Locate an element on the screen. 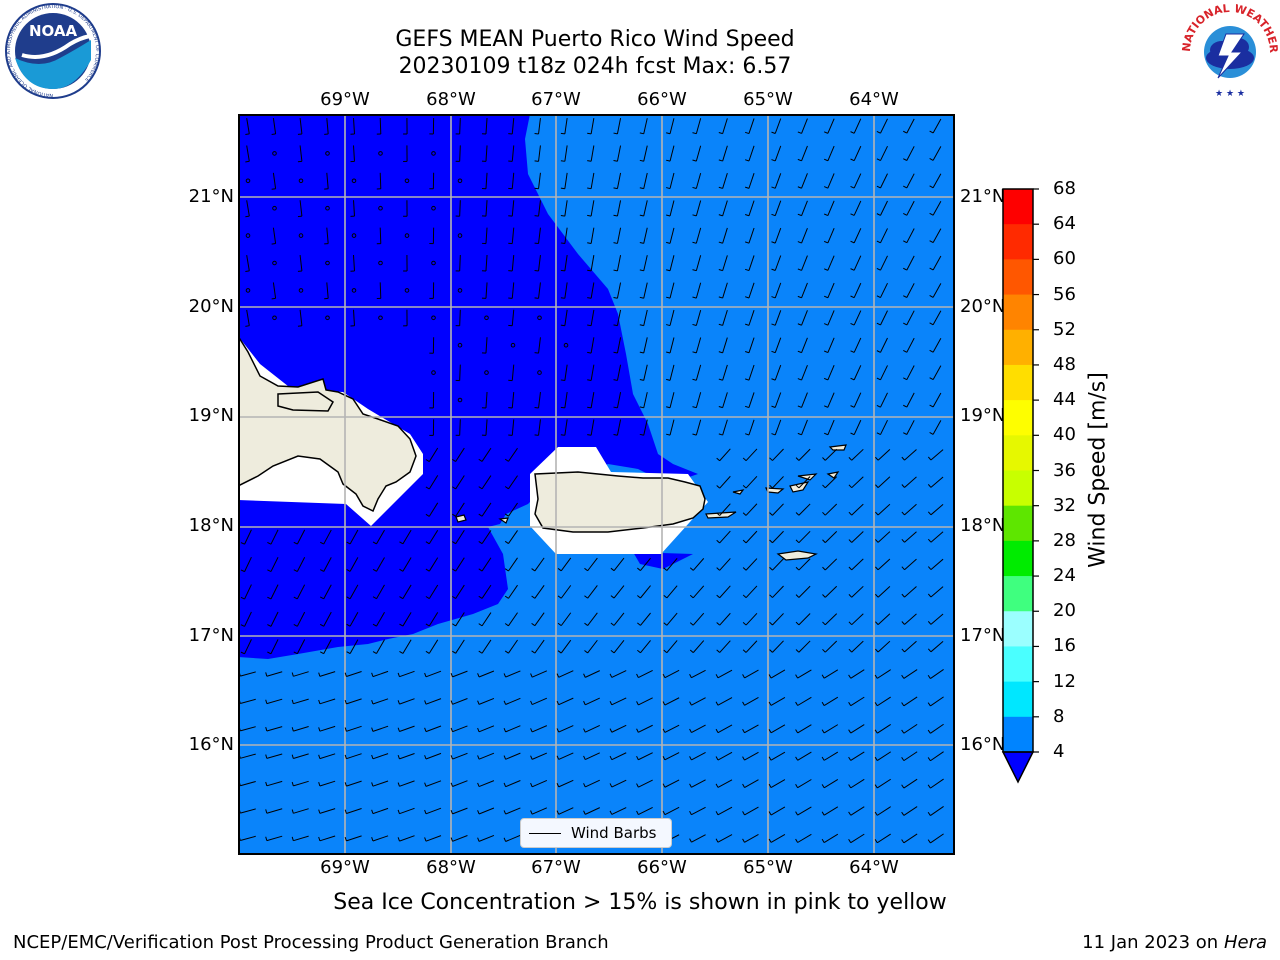 The height and width of the screenshot is (960, 1280). lat-label-right: 21°N is located at coordinates (983, 196).